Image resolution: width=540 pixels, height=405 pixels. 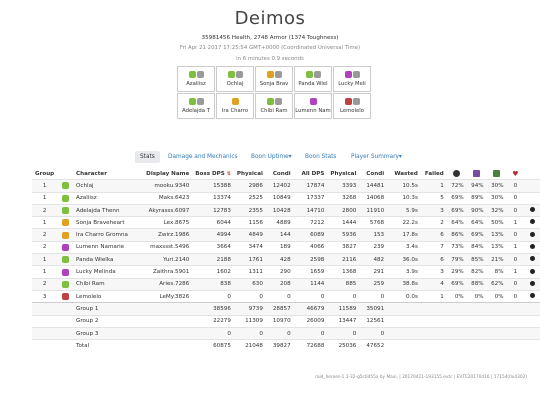 What do you see at coordinates (433, 186) in the screenshot?
I see `cell-failed: 1` at bounding box center [433, 186].